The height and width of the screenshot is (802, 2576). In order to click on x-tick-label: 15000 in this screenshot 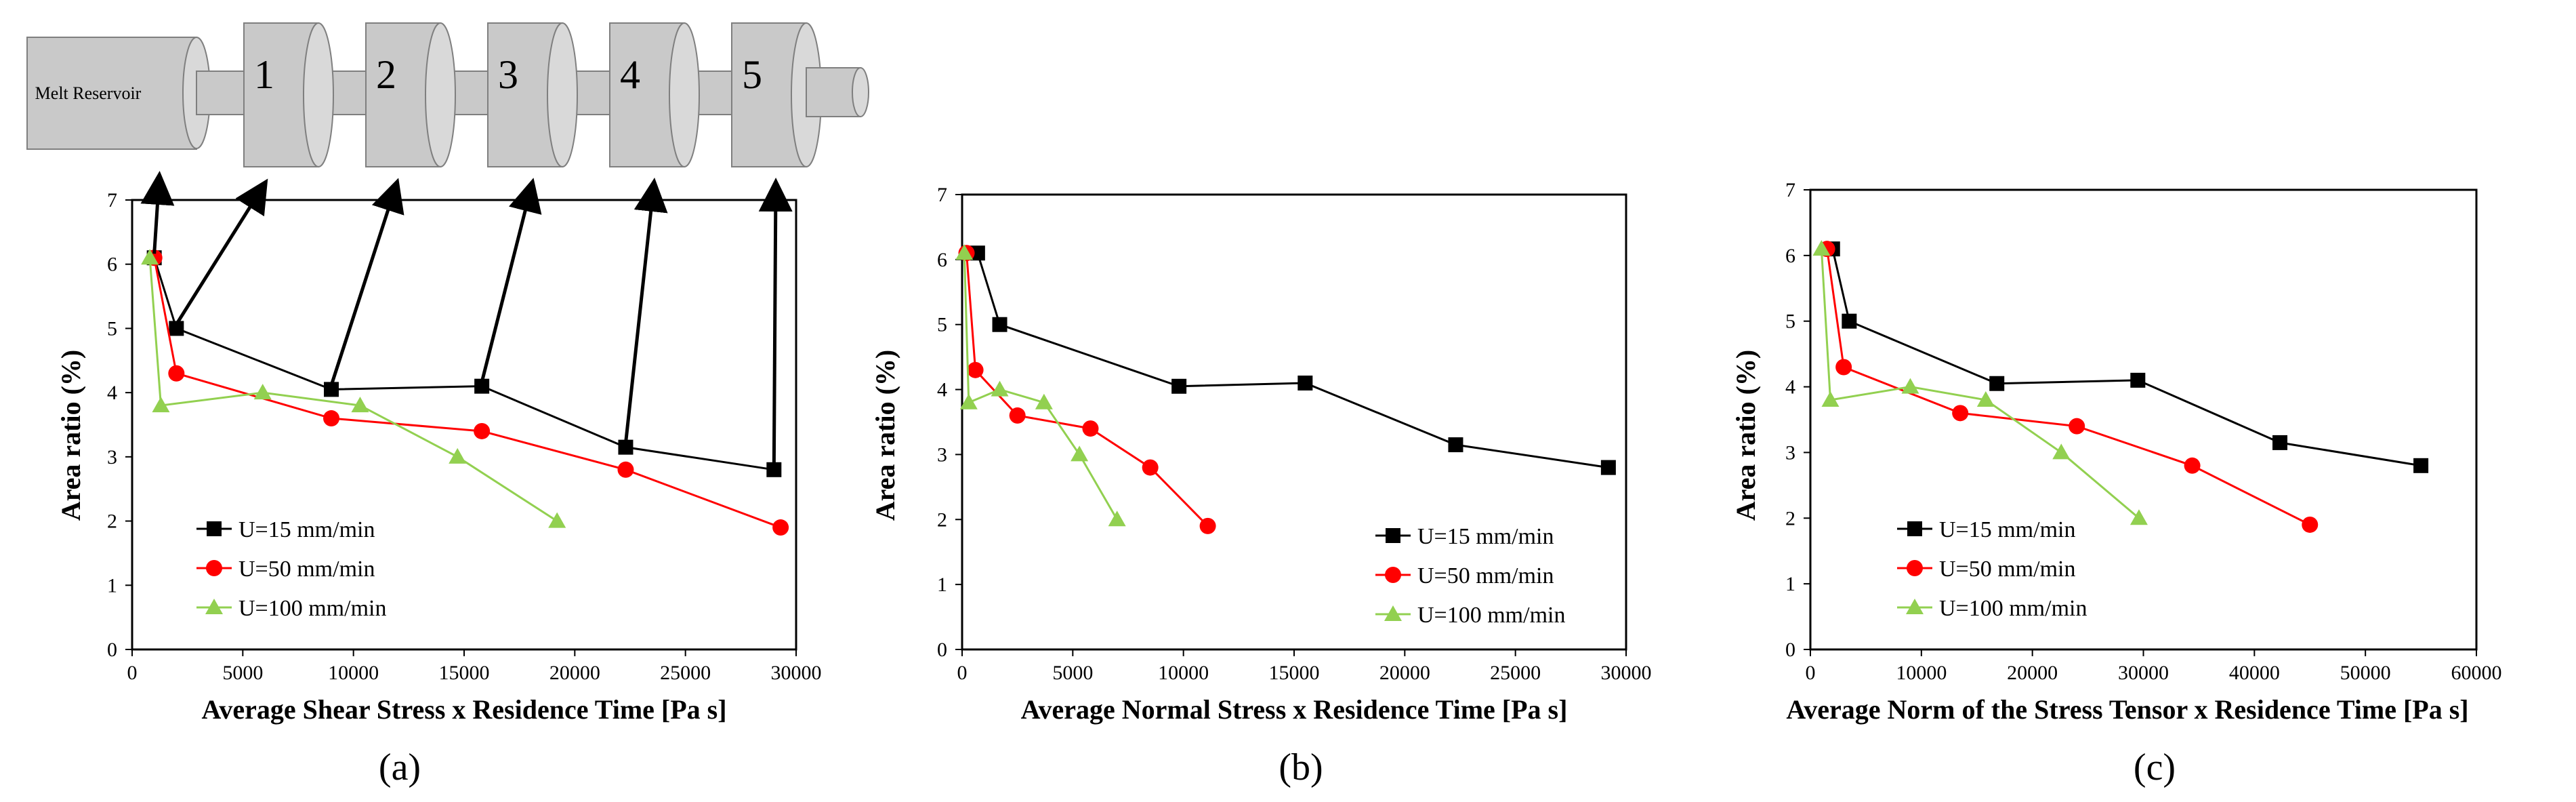, I will do `click(464, 673)`.